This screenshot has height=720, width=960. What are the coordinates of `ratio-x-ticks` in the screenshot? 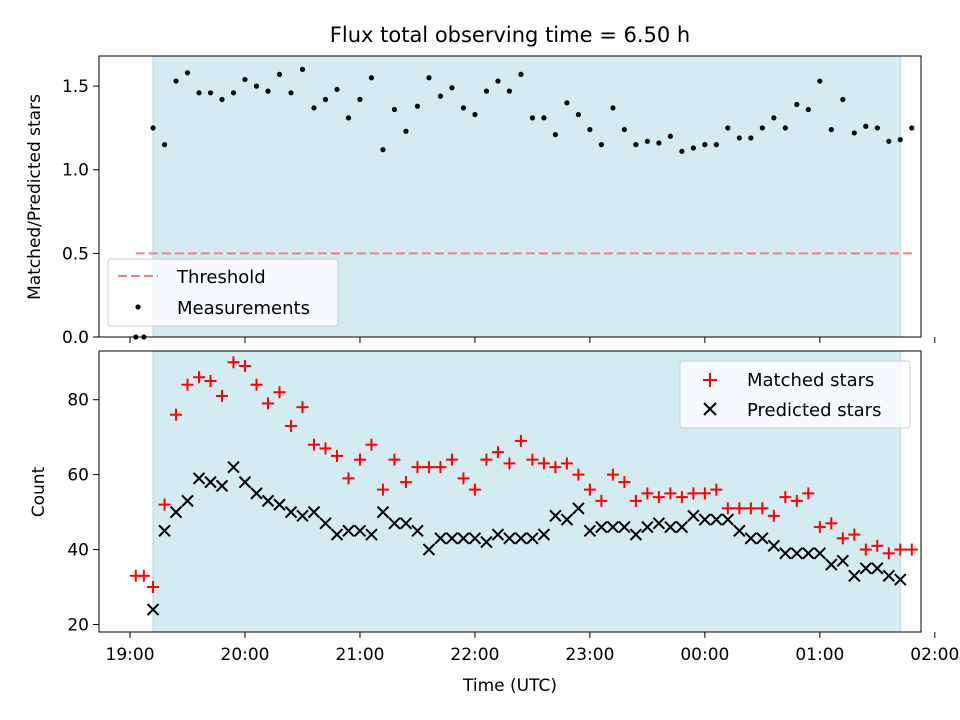 It's located at (532, 340).